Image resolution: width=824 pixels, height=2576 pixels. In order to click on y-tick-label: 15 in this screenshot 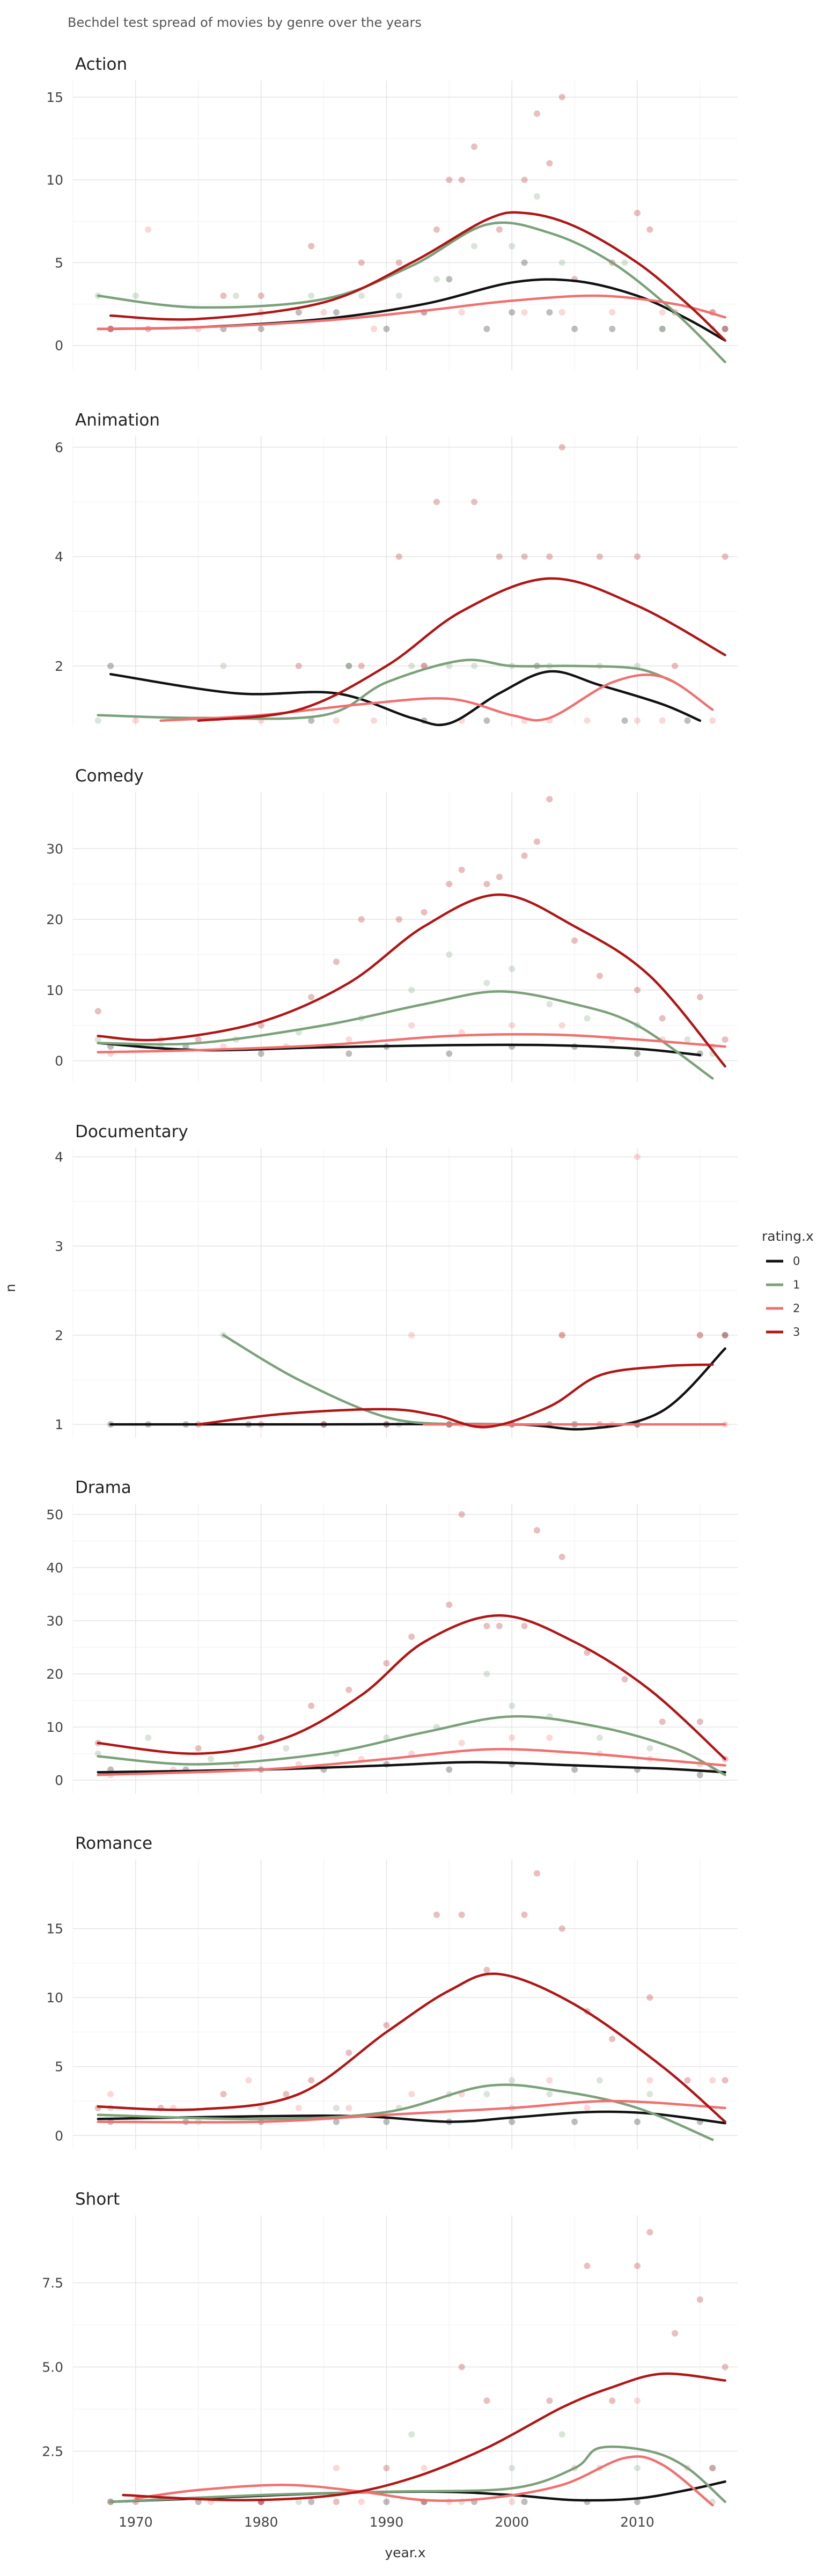, I will do `click(54, 97)`.